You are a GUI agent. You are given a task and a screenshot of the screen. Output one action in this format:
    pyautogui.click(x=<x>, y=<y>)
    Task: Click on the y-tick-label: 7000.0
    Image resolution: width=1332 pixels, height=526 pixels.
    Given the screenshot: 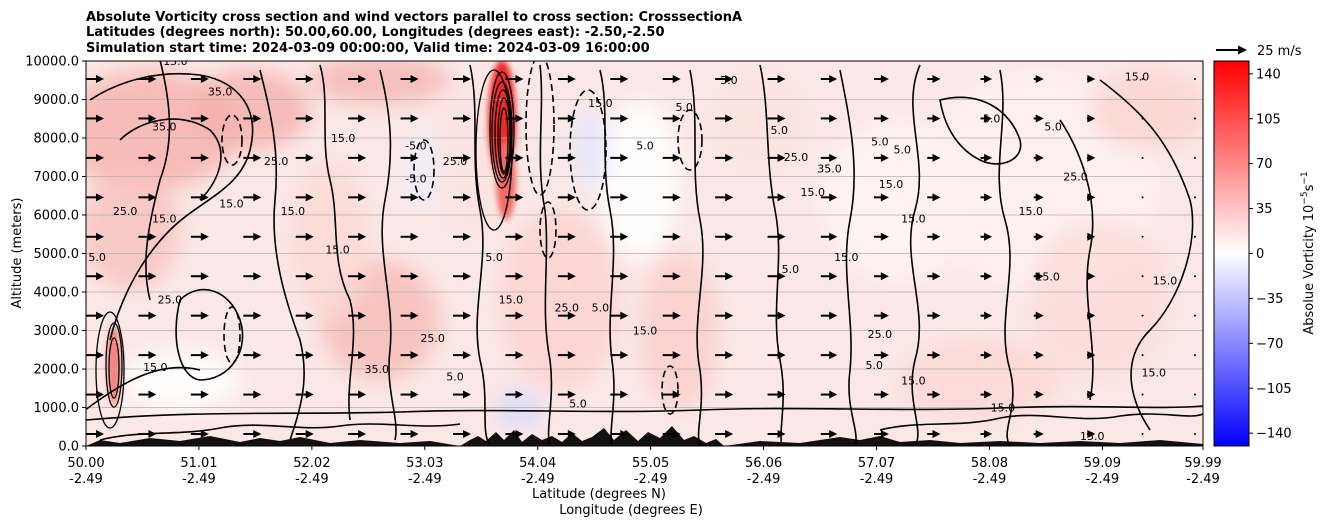 What is the action you would take?
    pyautogui.click(x=57, y=177)
    